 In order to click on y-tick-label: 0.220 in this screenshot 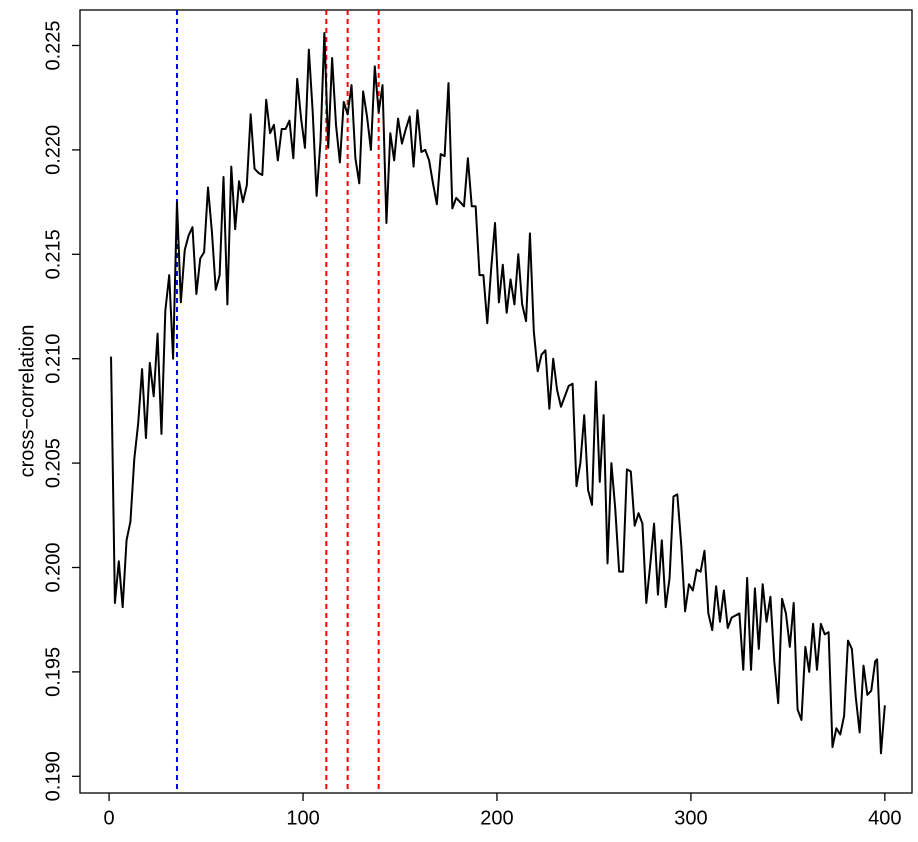, I will do `click(53, 150)`.